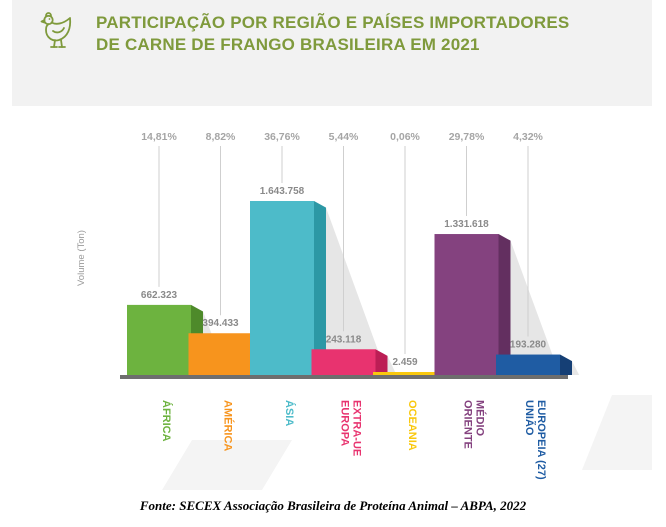 The image size is (666, 527). Describe the element at coordinates (159, 137) in the screenshot. I see `share-label: 14,81%` at that location.